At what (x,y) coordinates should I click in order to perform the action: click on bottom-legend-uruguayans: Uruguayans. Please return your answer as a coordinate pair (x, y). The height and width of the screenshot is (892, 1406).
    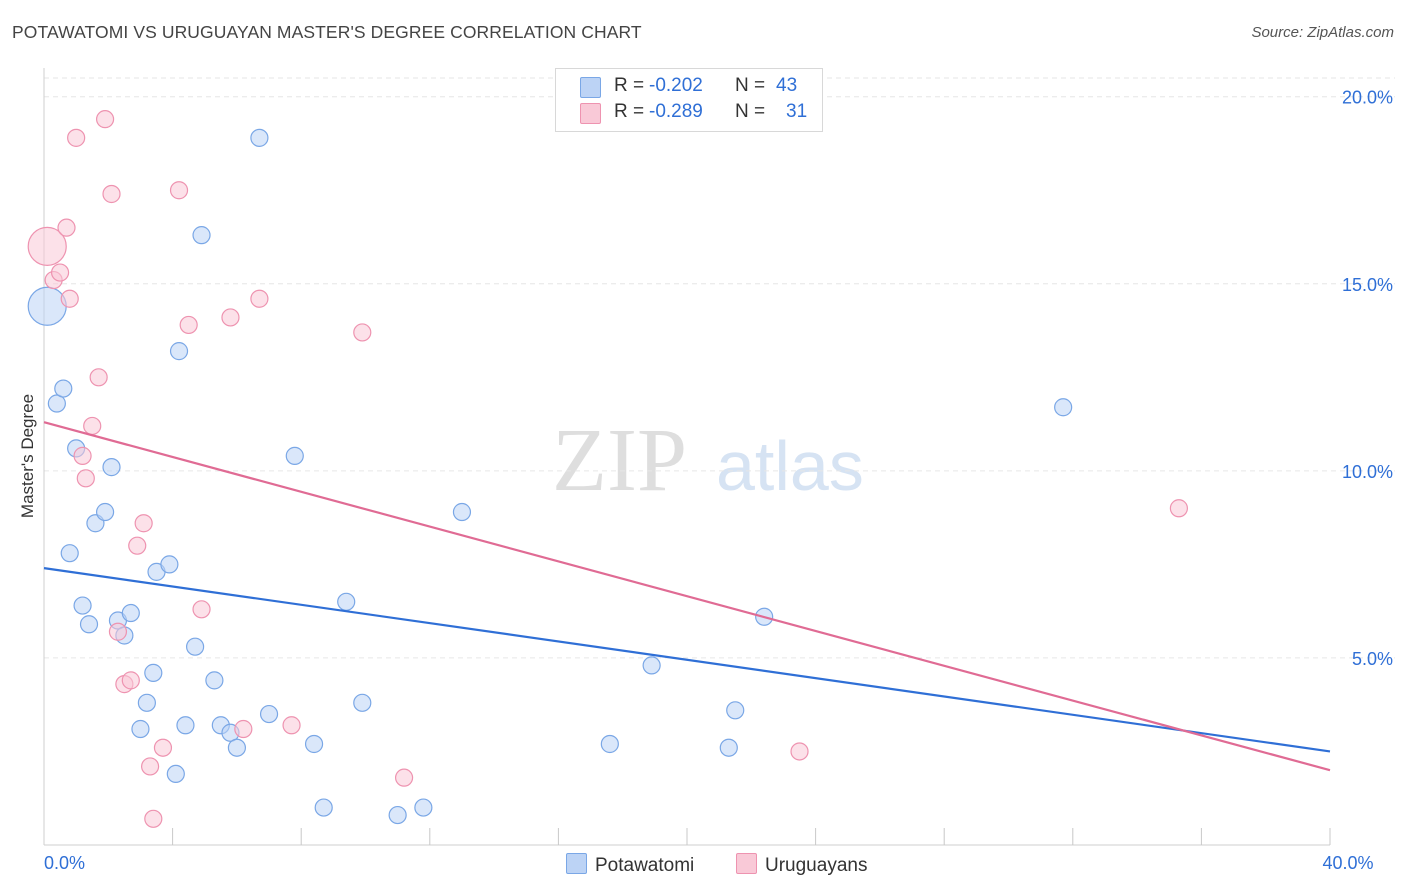
    Looking at the image, I should click on (801, 865).